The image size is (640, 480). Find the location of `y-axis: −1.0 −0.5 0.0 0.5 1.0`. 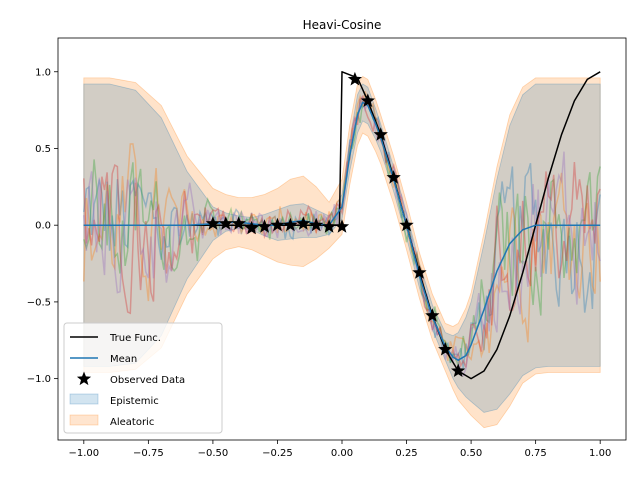

y-axis: −1.0 −0.5 0.0 0.5 1.0 is located at coordinates (42, 226).